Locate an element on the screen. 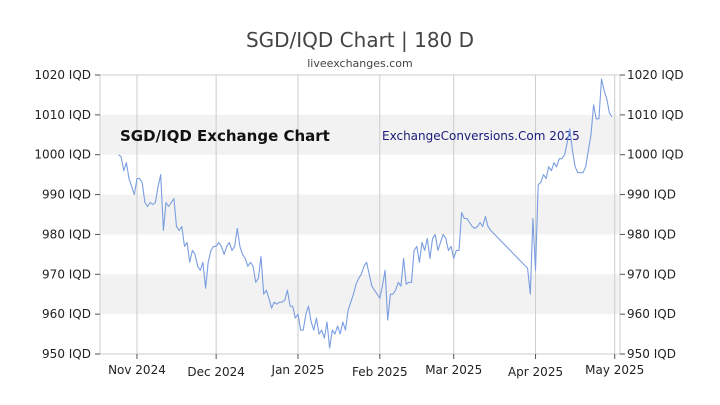  chart-title: SGD/IQD Chart | 180 D is located at coordinates (360, 40).